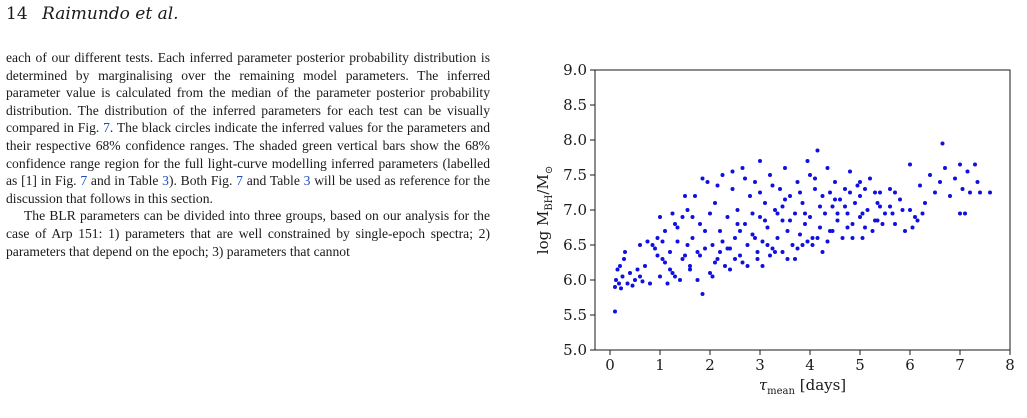 Image resolution: width=1027 pixels, height=418 pixels. What do you see at coordinates (910, 365) in the screenshot?
I see `x-tick-label: 6` at bounding box center [910, 365].